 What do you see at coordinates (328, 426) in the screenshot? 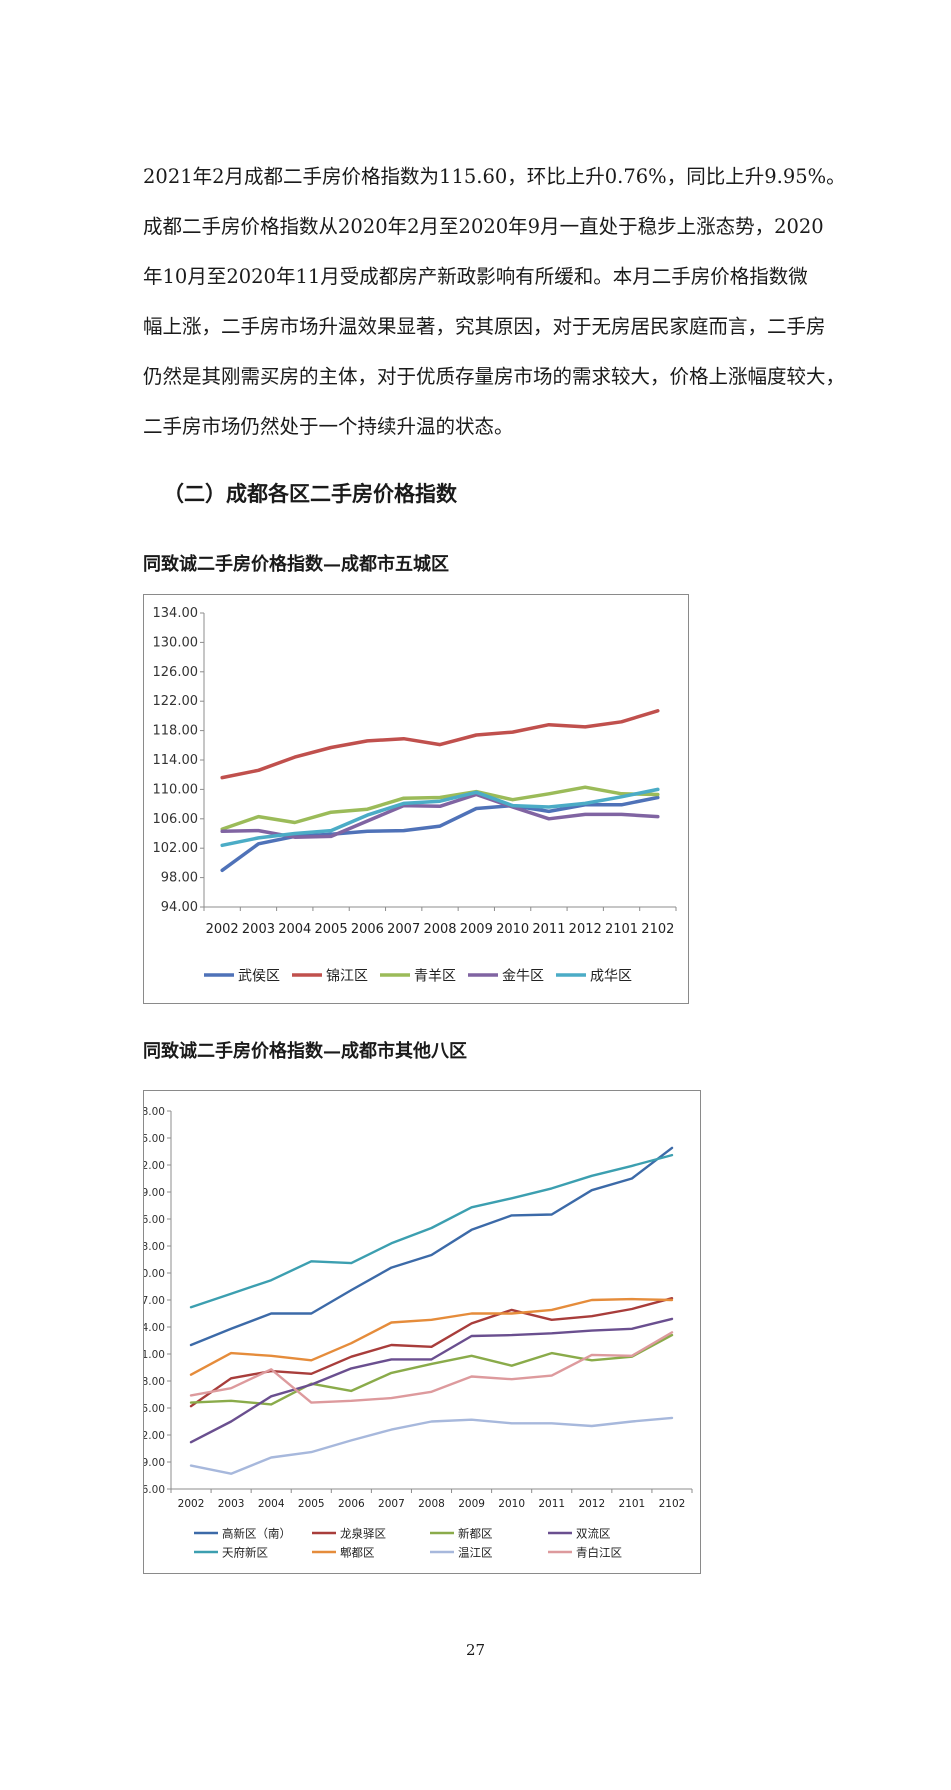
I see `paragraph-line: 二手房市场仍然处于一个持续升温的状态。` at bounding box center [328, 426].